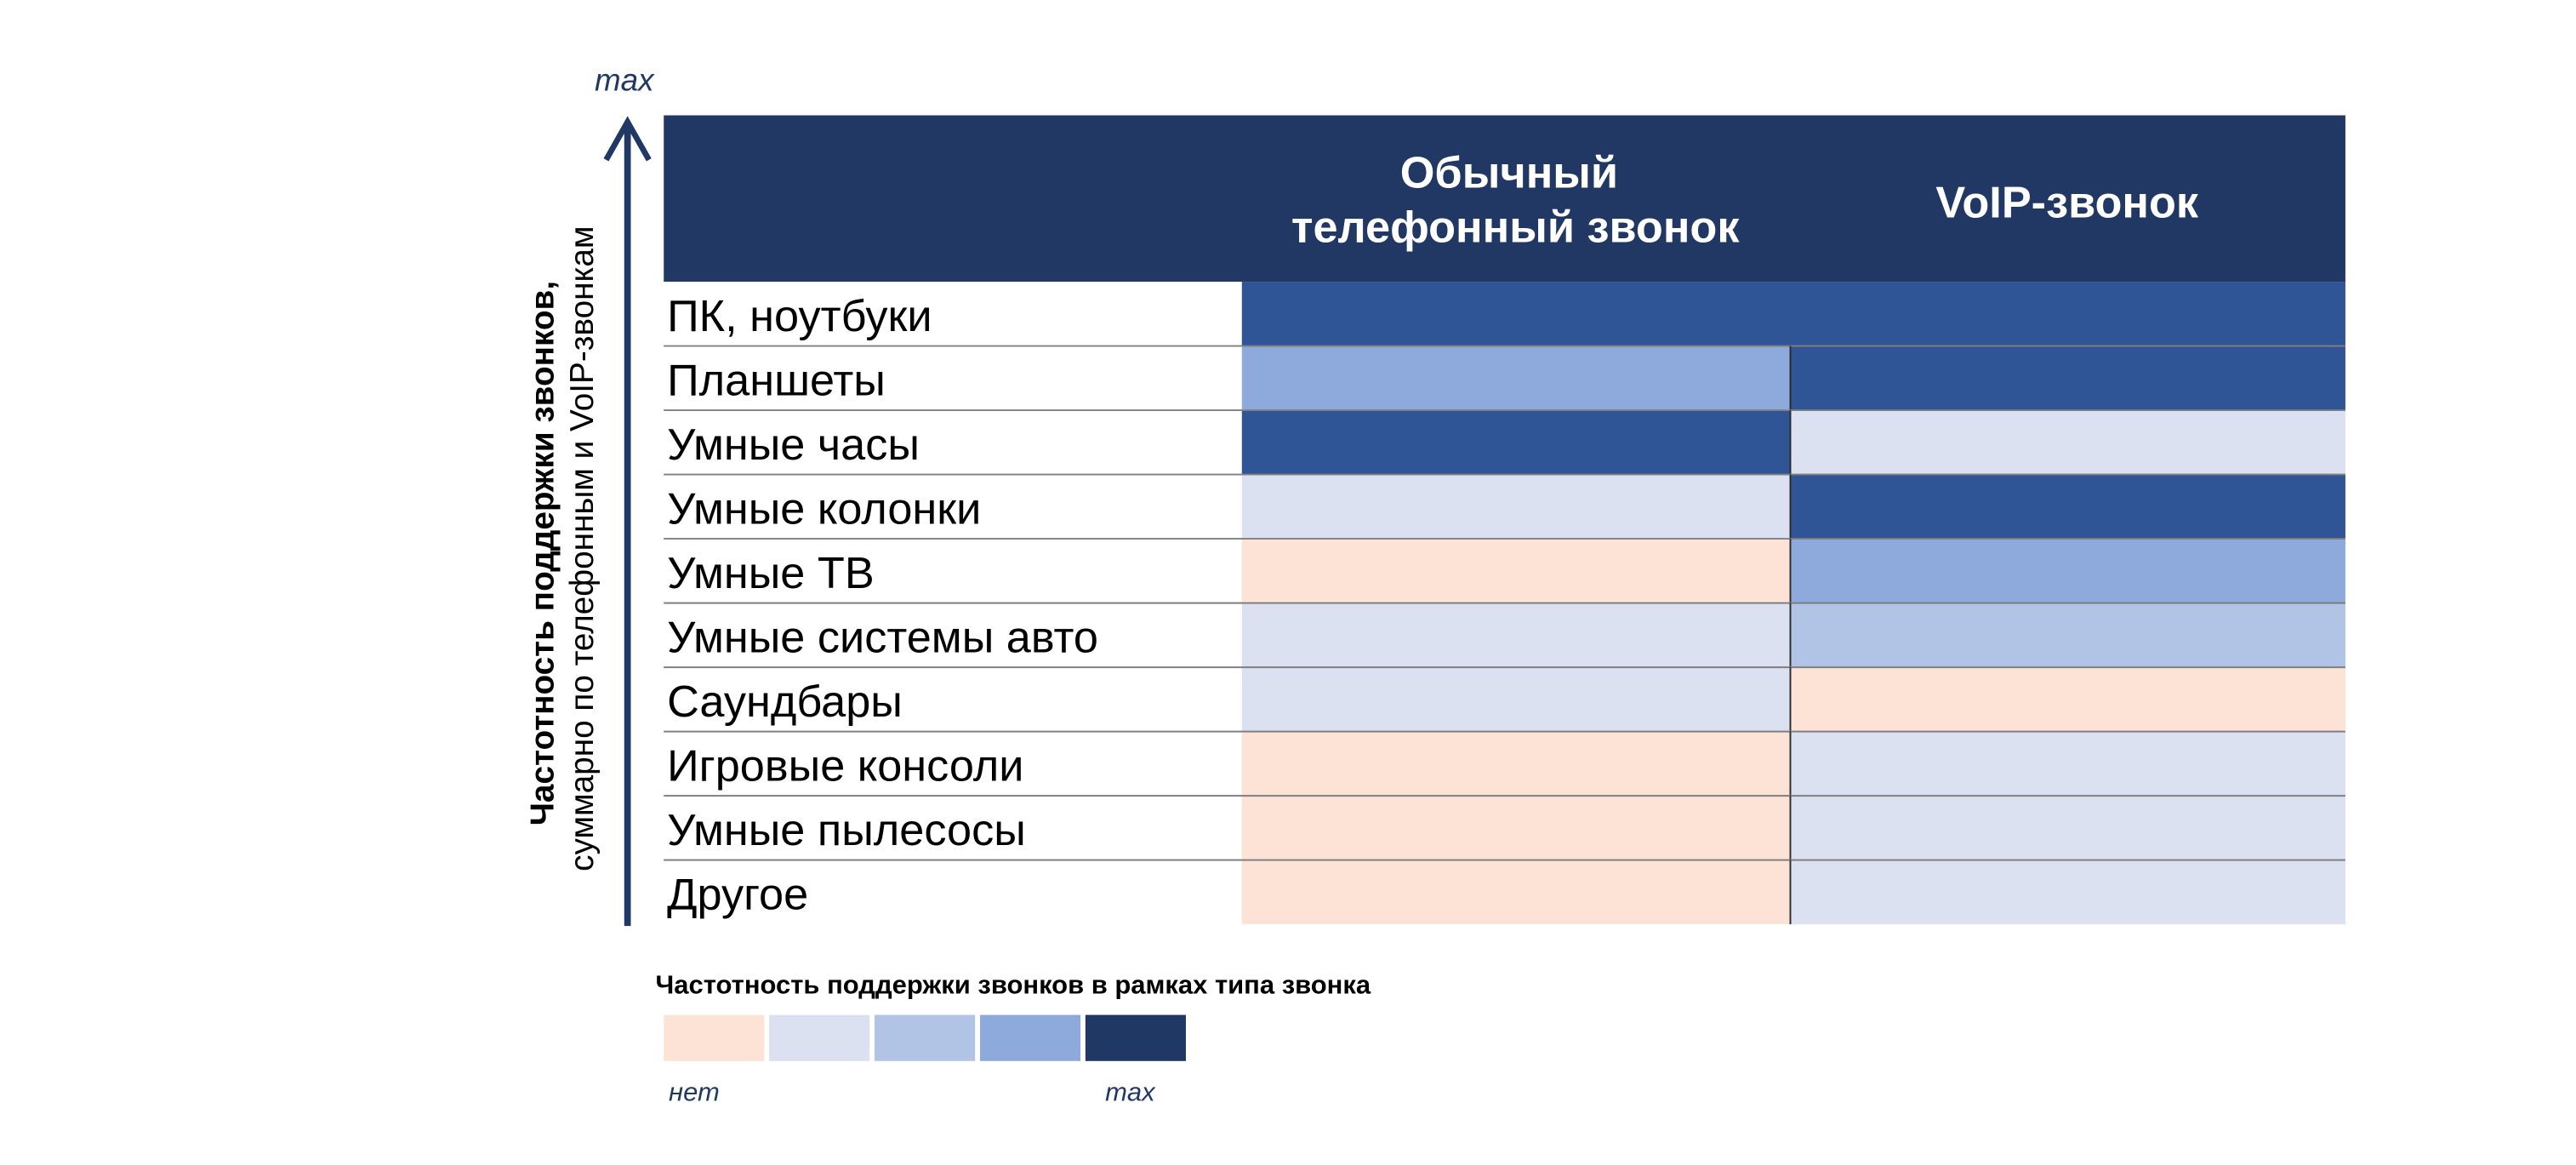 The image size is (2576, 1165). Describe the element at coordinates (1509, 173) in the screenshot. I see `column-header-phone-line1: Обычный` at that location.